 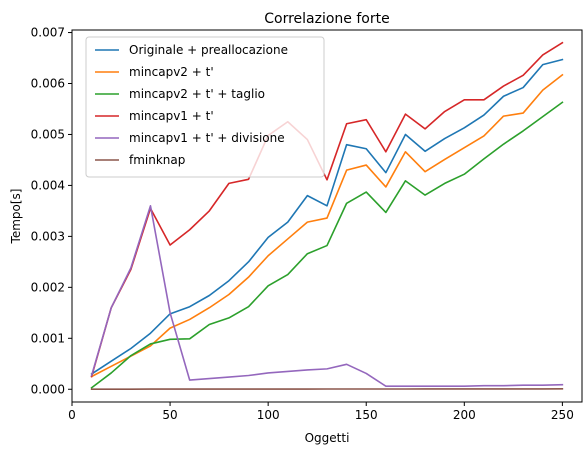 I want to click on legend-label: mincapv1 + t' + divisione, so click(x=207, y=138).